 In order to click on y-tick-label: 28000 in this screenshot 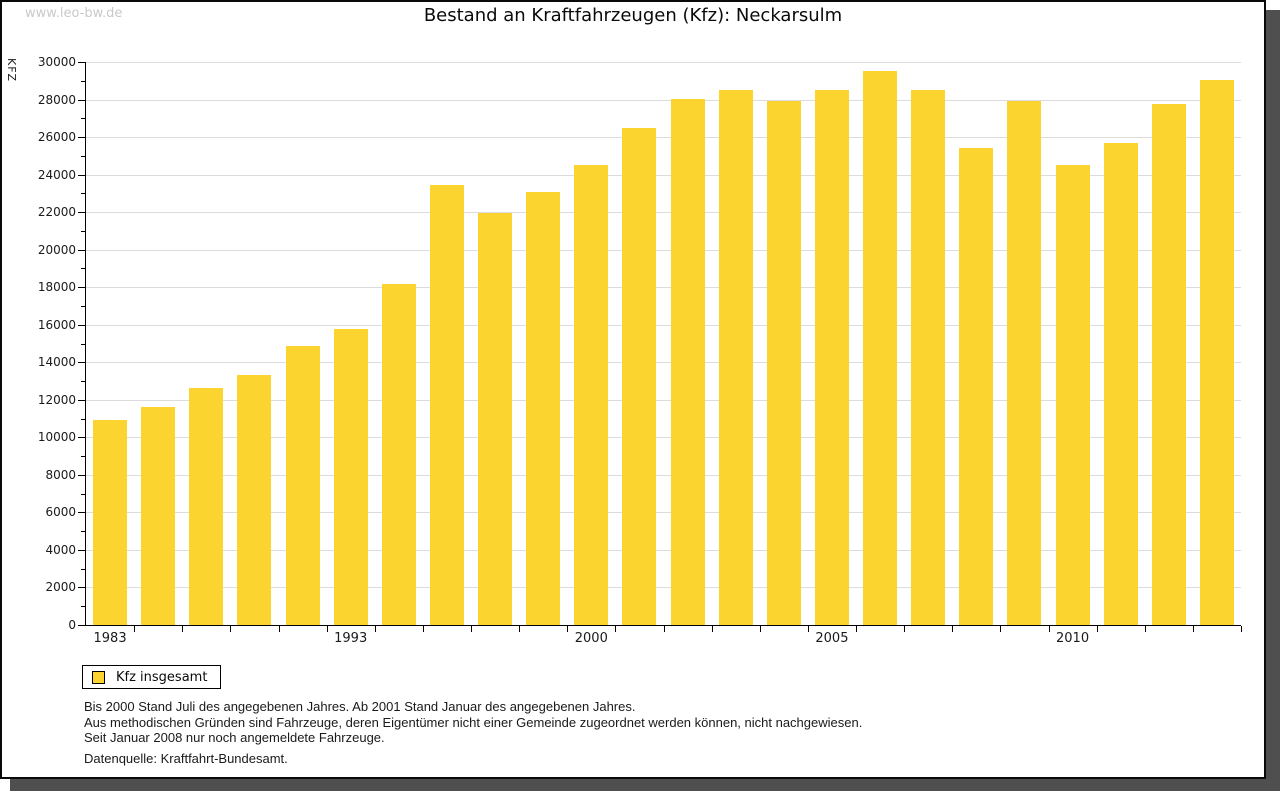, I will do `click(56, 99)`.